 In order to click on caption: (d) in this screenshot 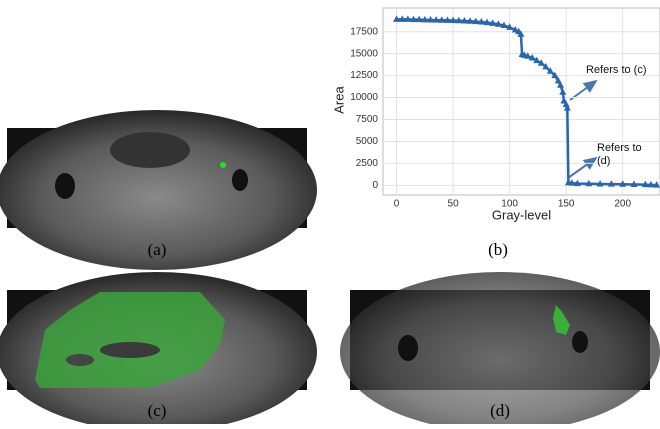, I will do `click(500, 410)`.